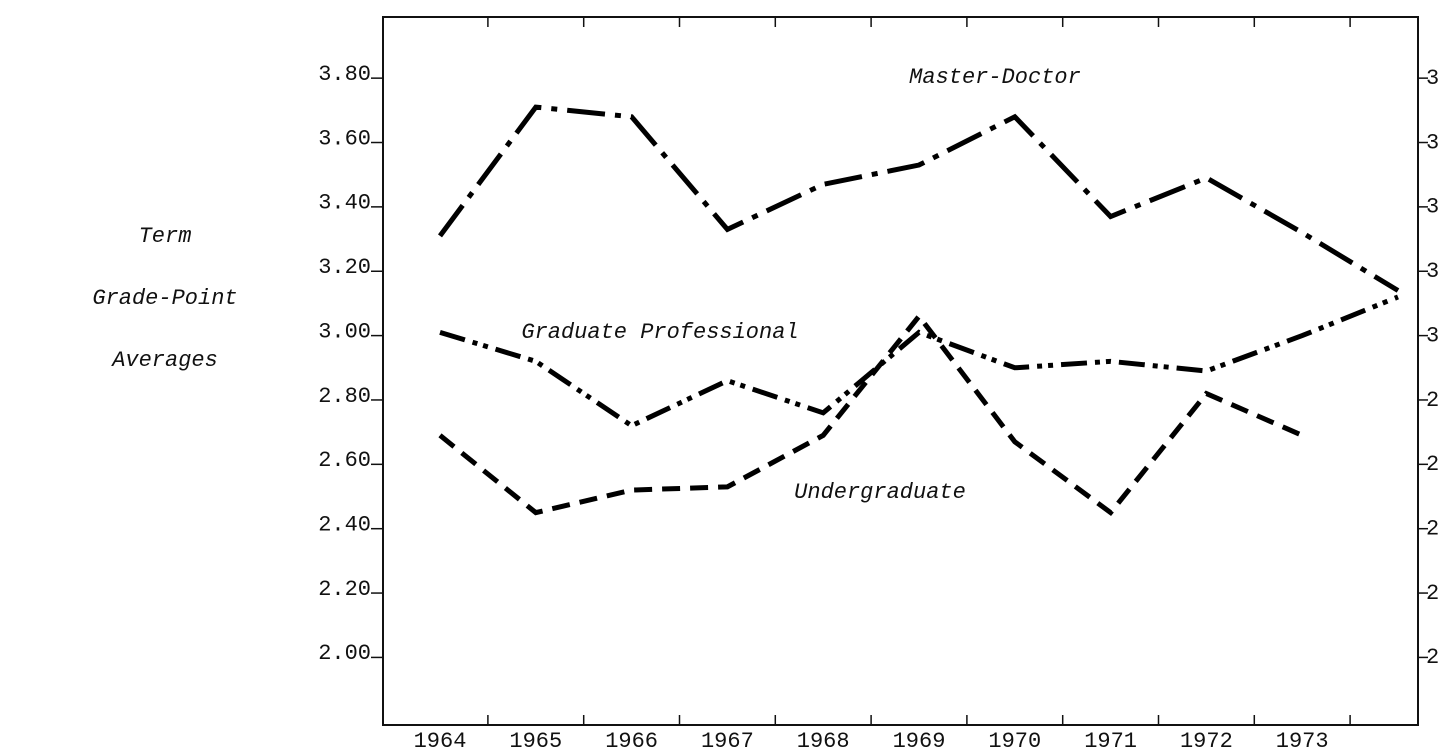  What do you see at coordinates (1432, 335) in the screenshot?
I see `y2-tick-label: 3.00` at bounding box center [1432, 335].